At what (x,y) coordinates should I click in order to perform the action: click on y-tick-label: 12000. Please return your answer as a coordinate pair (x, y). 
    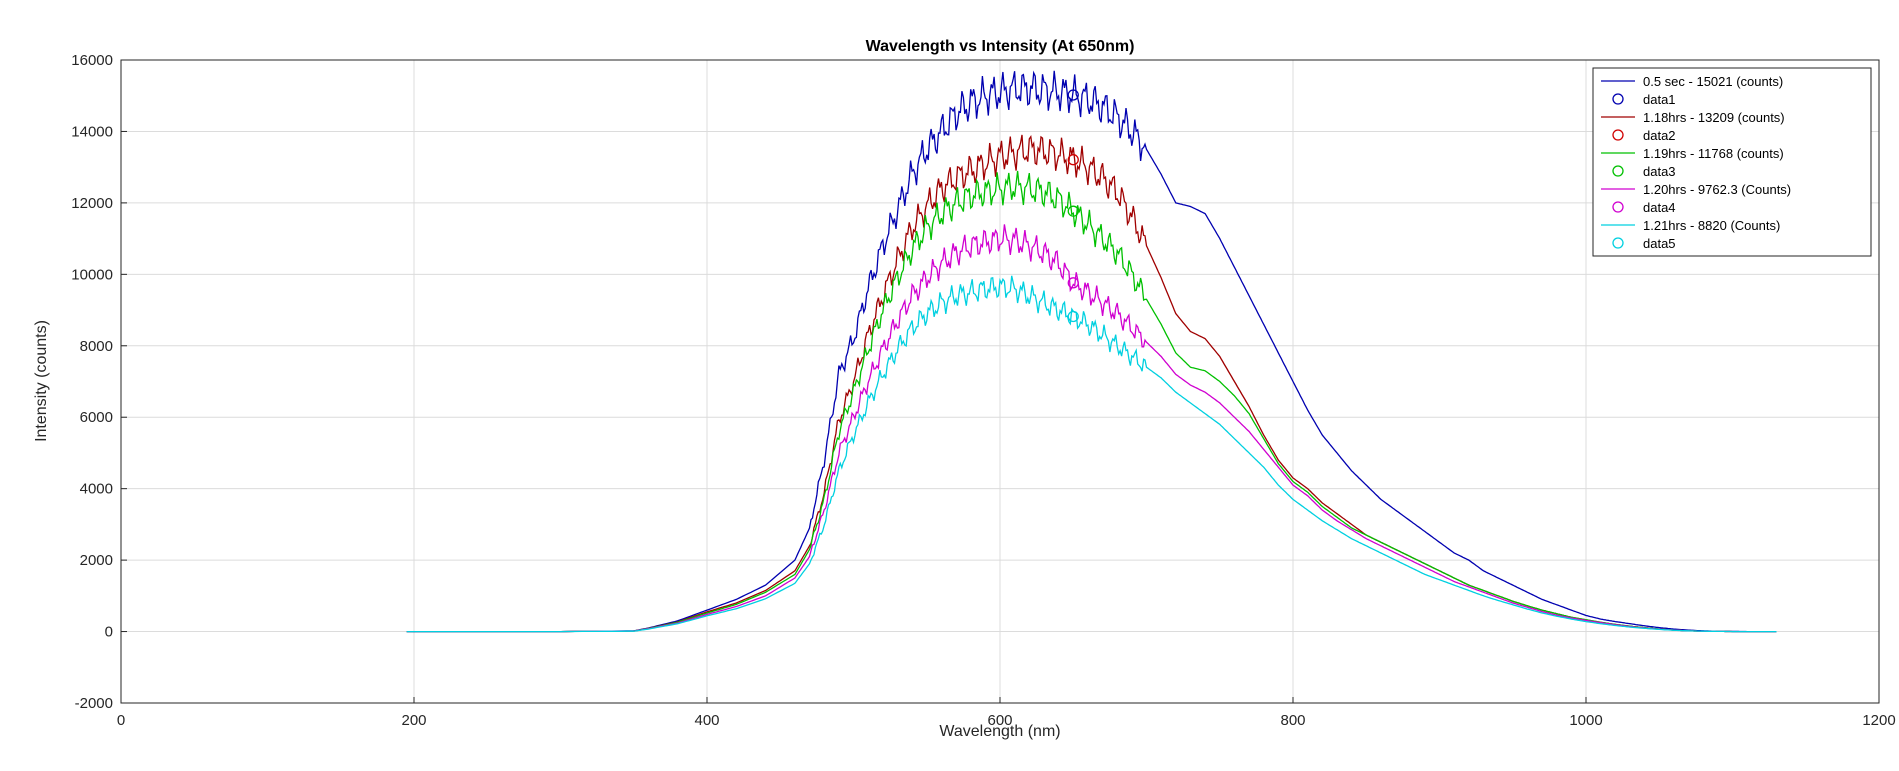
    Looking at the image, I should click on (92, 203).